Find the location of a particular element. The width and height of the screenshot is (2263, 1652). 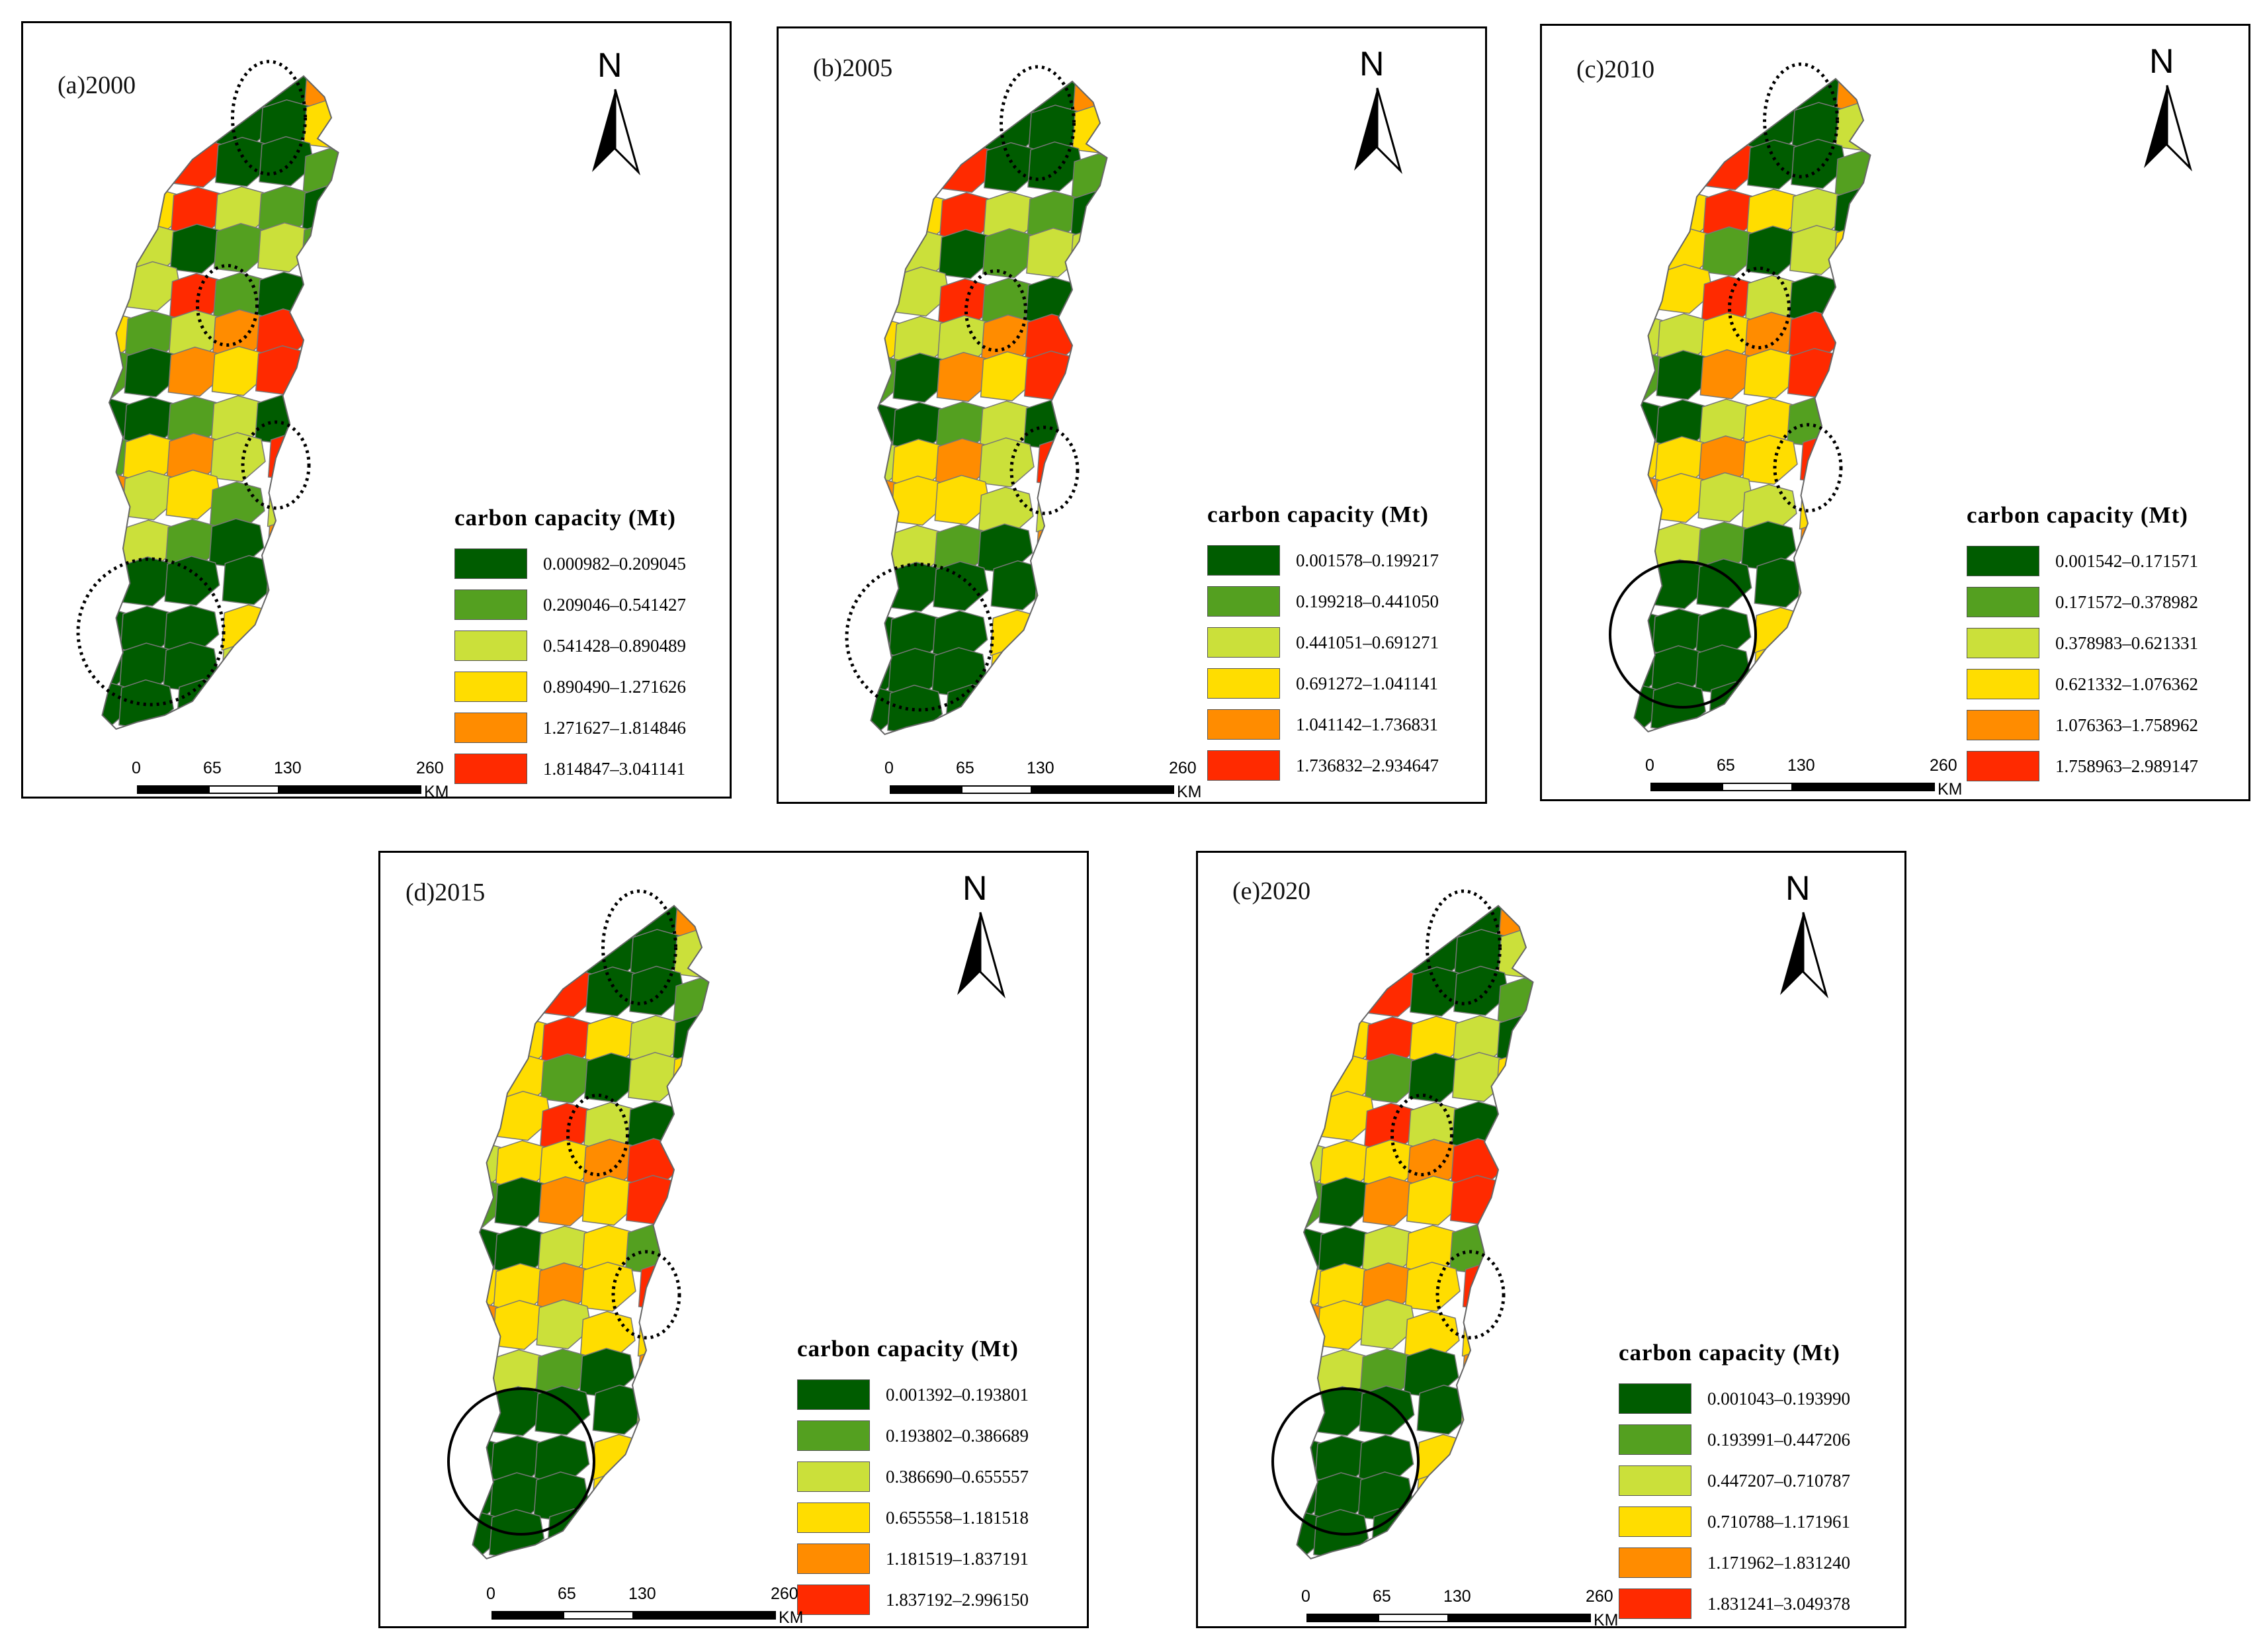

county-polygons is located at coordinates (626, 1236).